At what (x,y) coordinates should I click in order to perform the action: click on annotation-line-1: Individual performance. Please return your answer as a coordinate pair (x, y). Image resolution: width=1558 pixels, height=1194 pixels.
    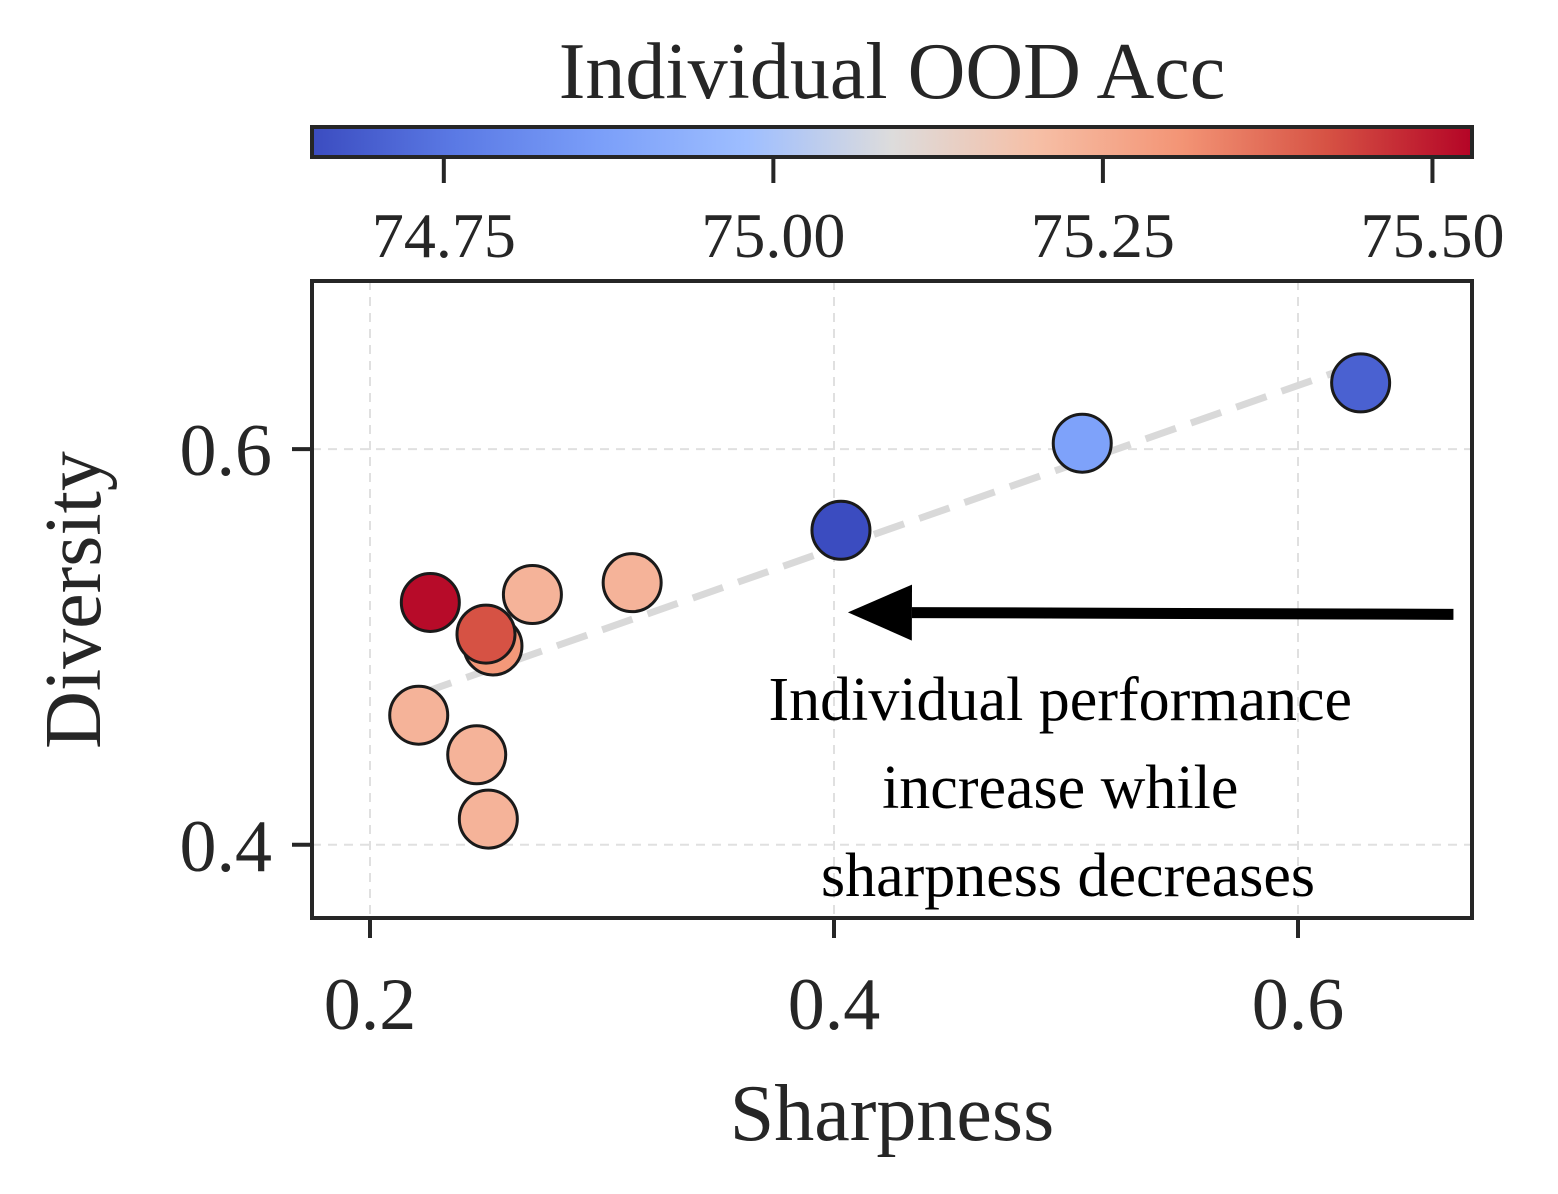
    Looking at the image, I should click on (1060, 700).